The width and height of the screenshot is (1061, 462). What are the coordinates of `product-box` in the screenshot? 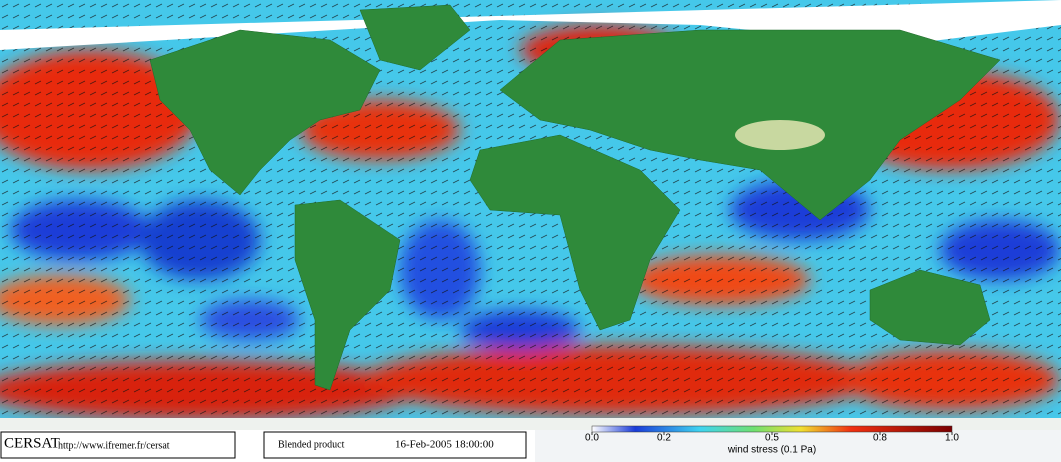 It's located at (395, 445).